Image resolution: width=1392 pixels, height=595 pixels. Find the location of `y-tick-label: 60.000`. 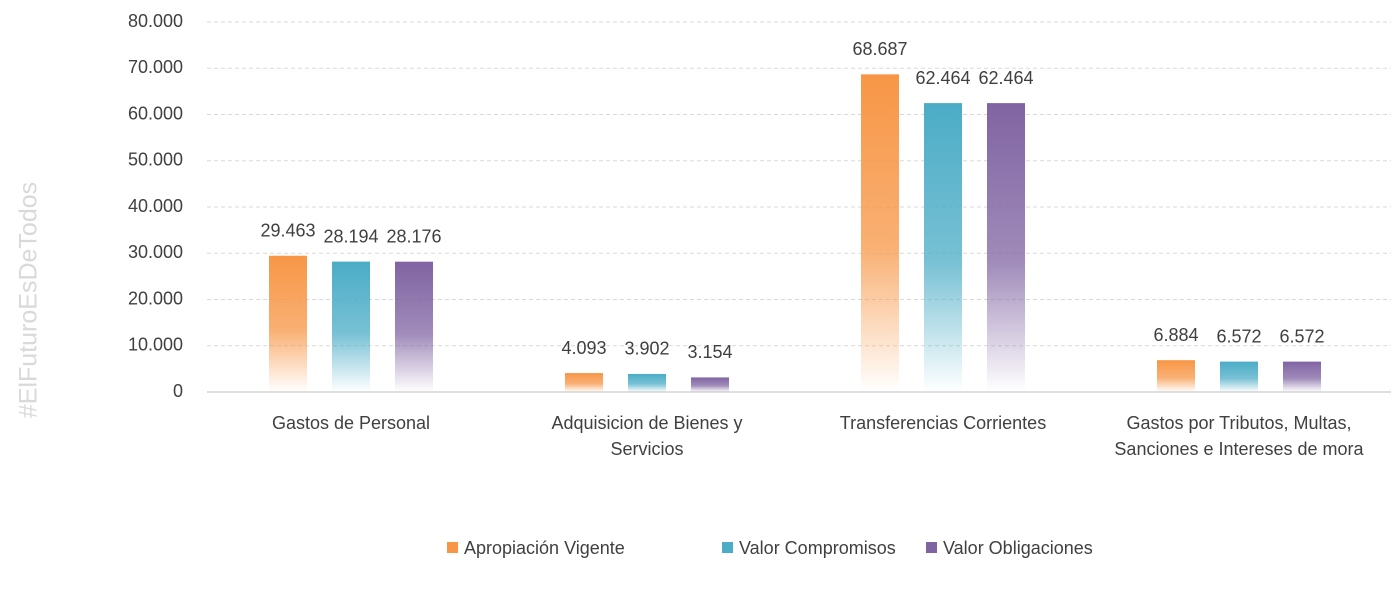

y-tick-label: 60.000 is located at coordinates (155, 113).